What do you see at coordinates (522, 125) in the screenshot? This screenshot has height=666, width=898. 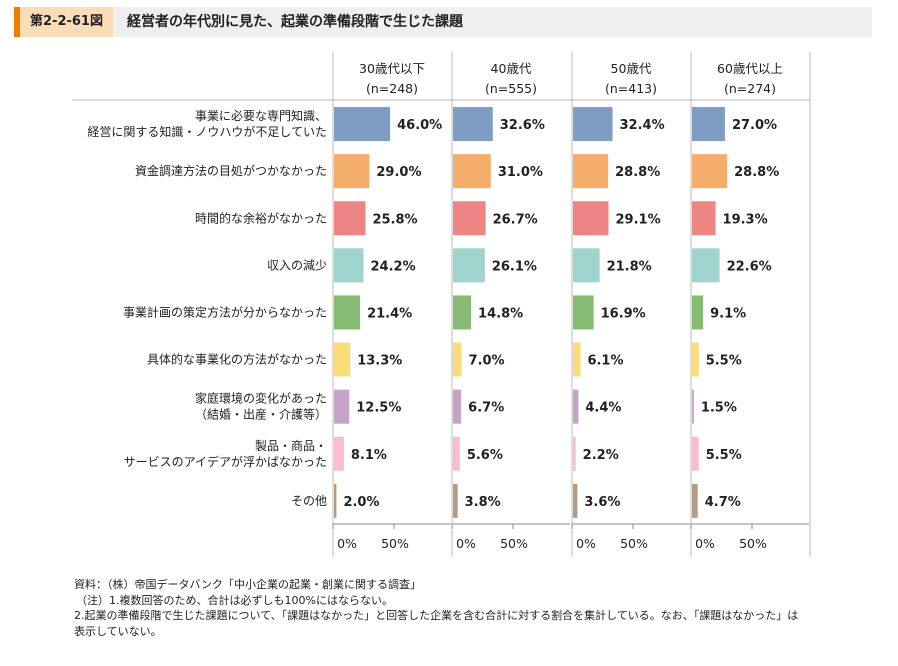 I see `data-label: 32.6%` at bounding box center [522, 125].